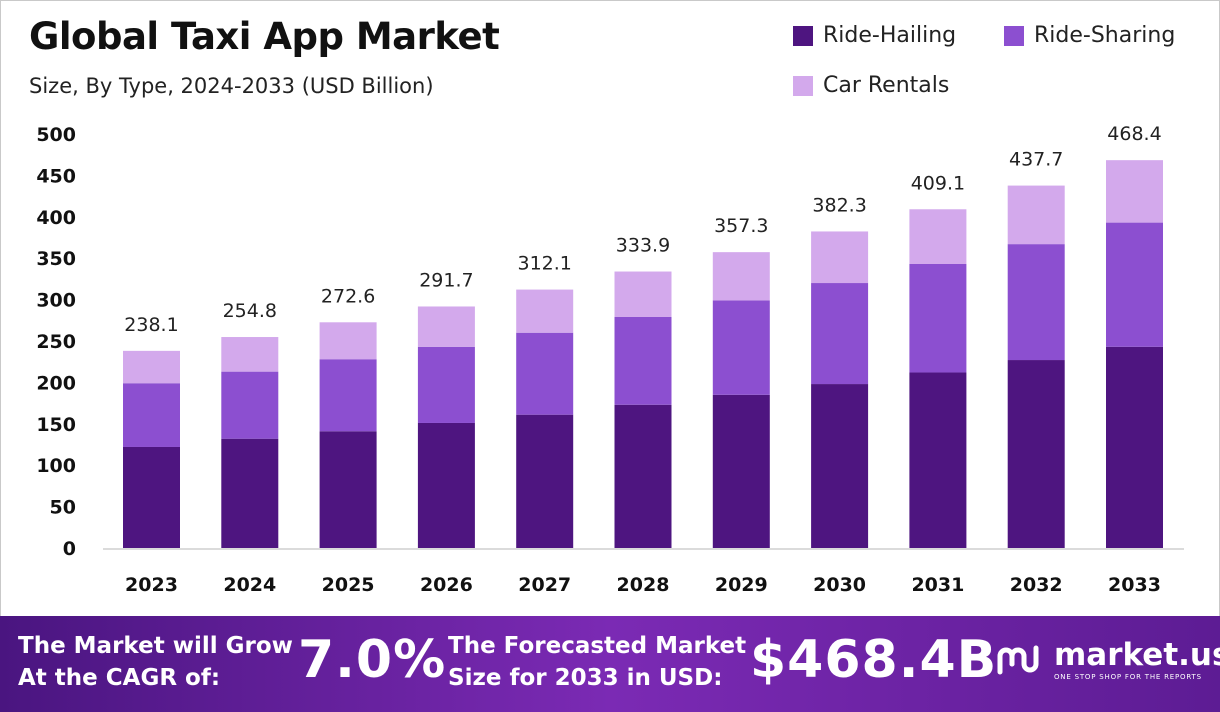 The image size is (1220, 712). Describe the element at coordinates (741, 226) in the screenshot. I see `bar-total-label: 357.3` at that location.